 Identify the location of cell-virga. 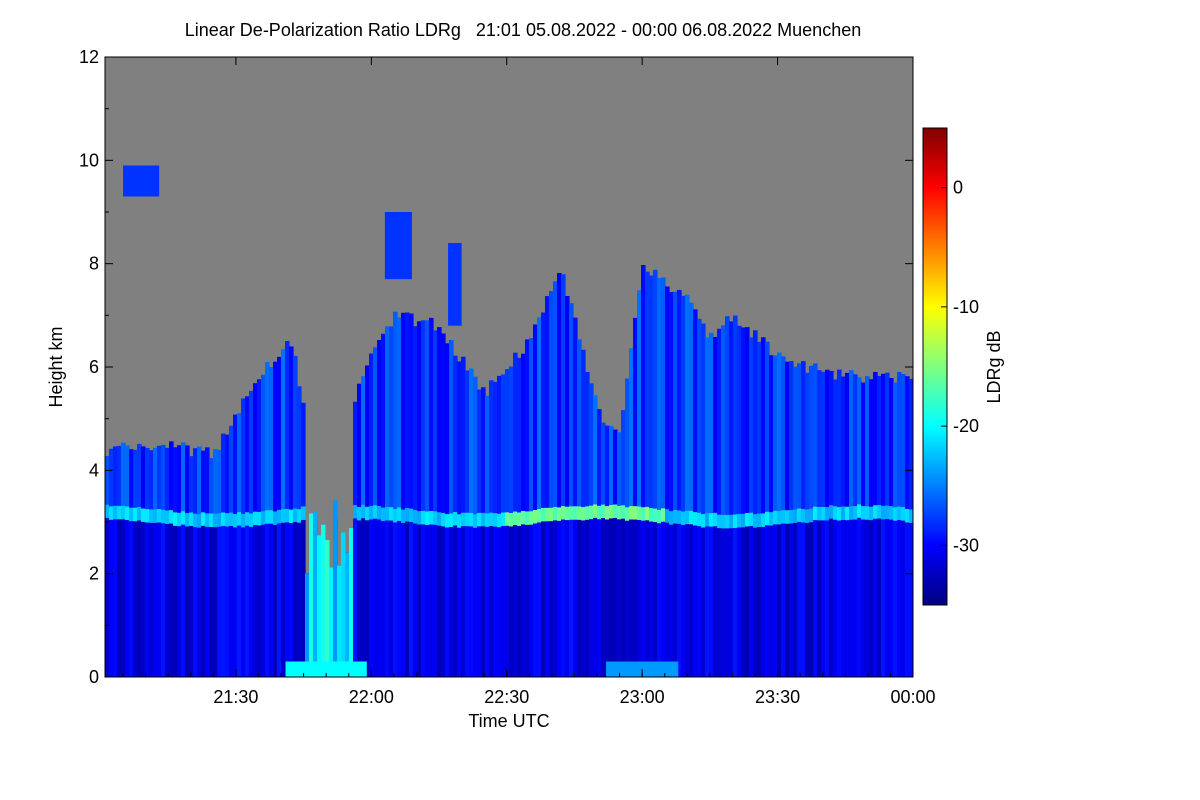
(331, 622).